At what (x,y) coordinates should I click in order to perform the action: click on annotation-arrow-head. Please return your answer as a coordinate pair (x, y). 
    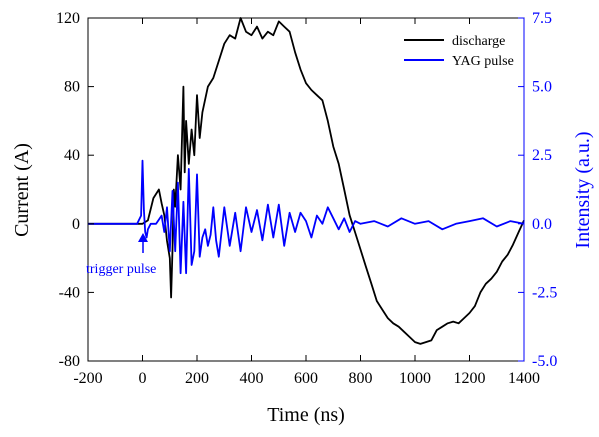
    Looking at the image, I should click on (143, 237).